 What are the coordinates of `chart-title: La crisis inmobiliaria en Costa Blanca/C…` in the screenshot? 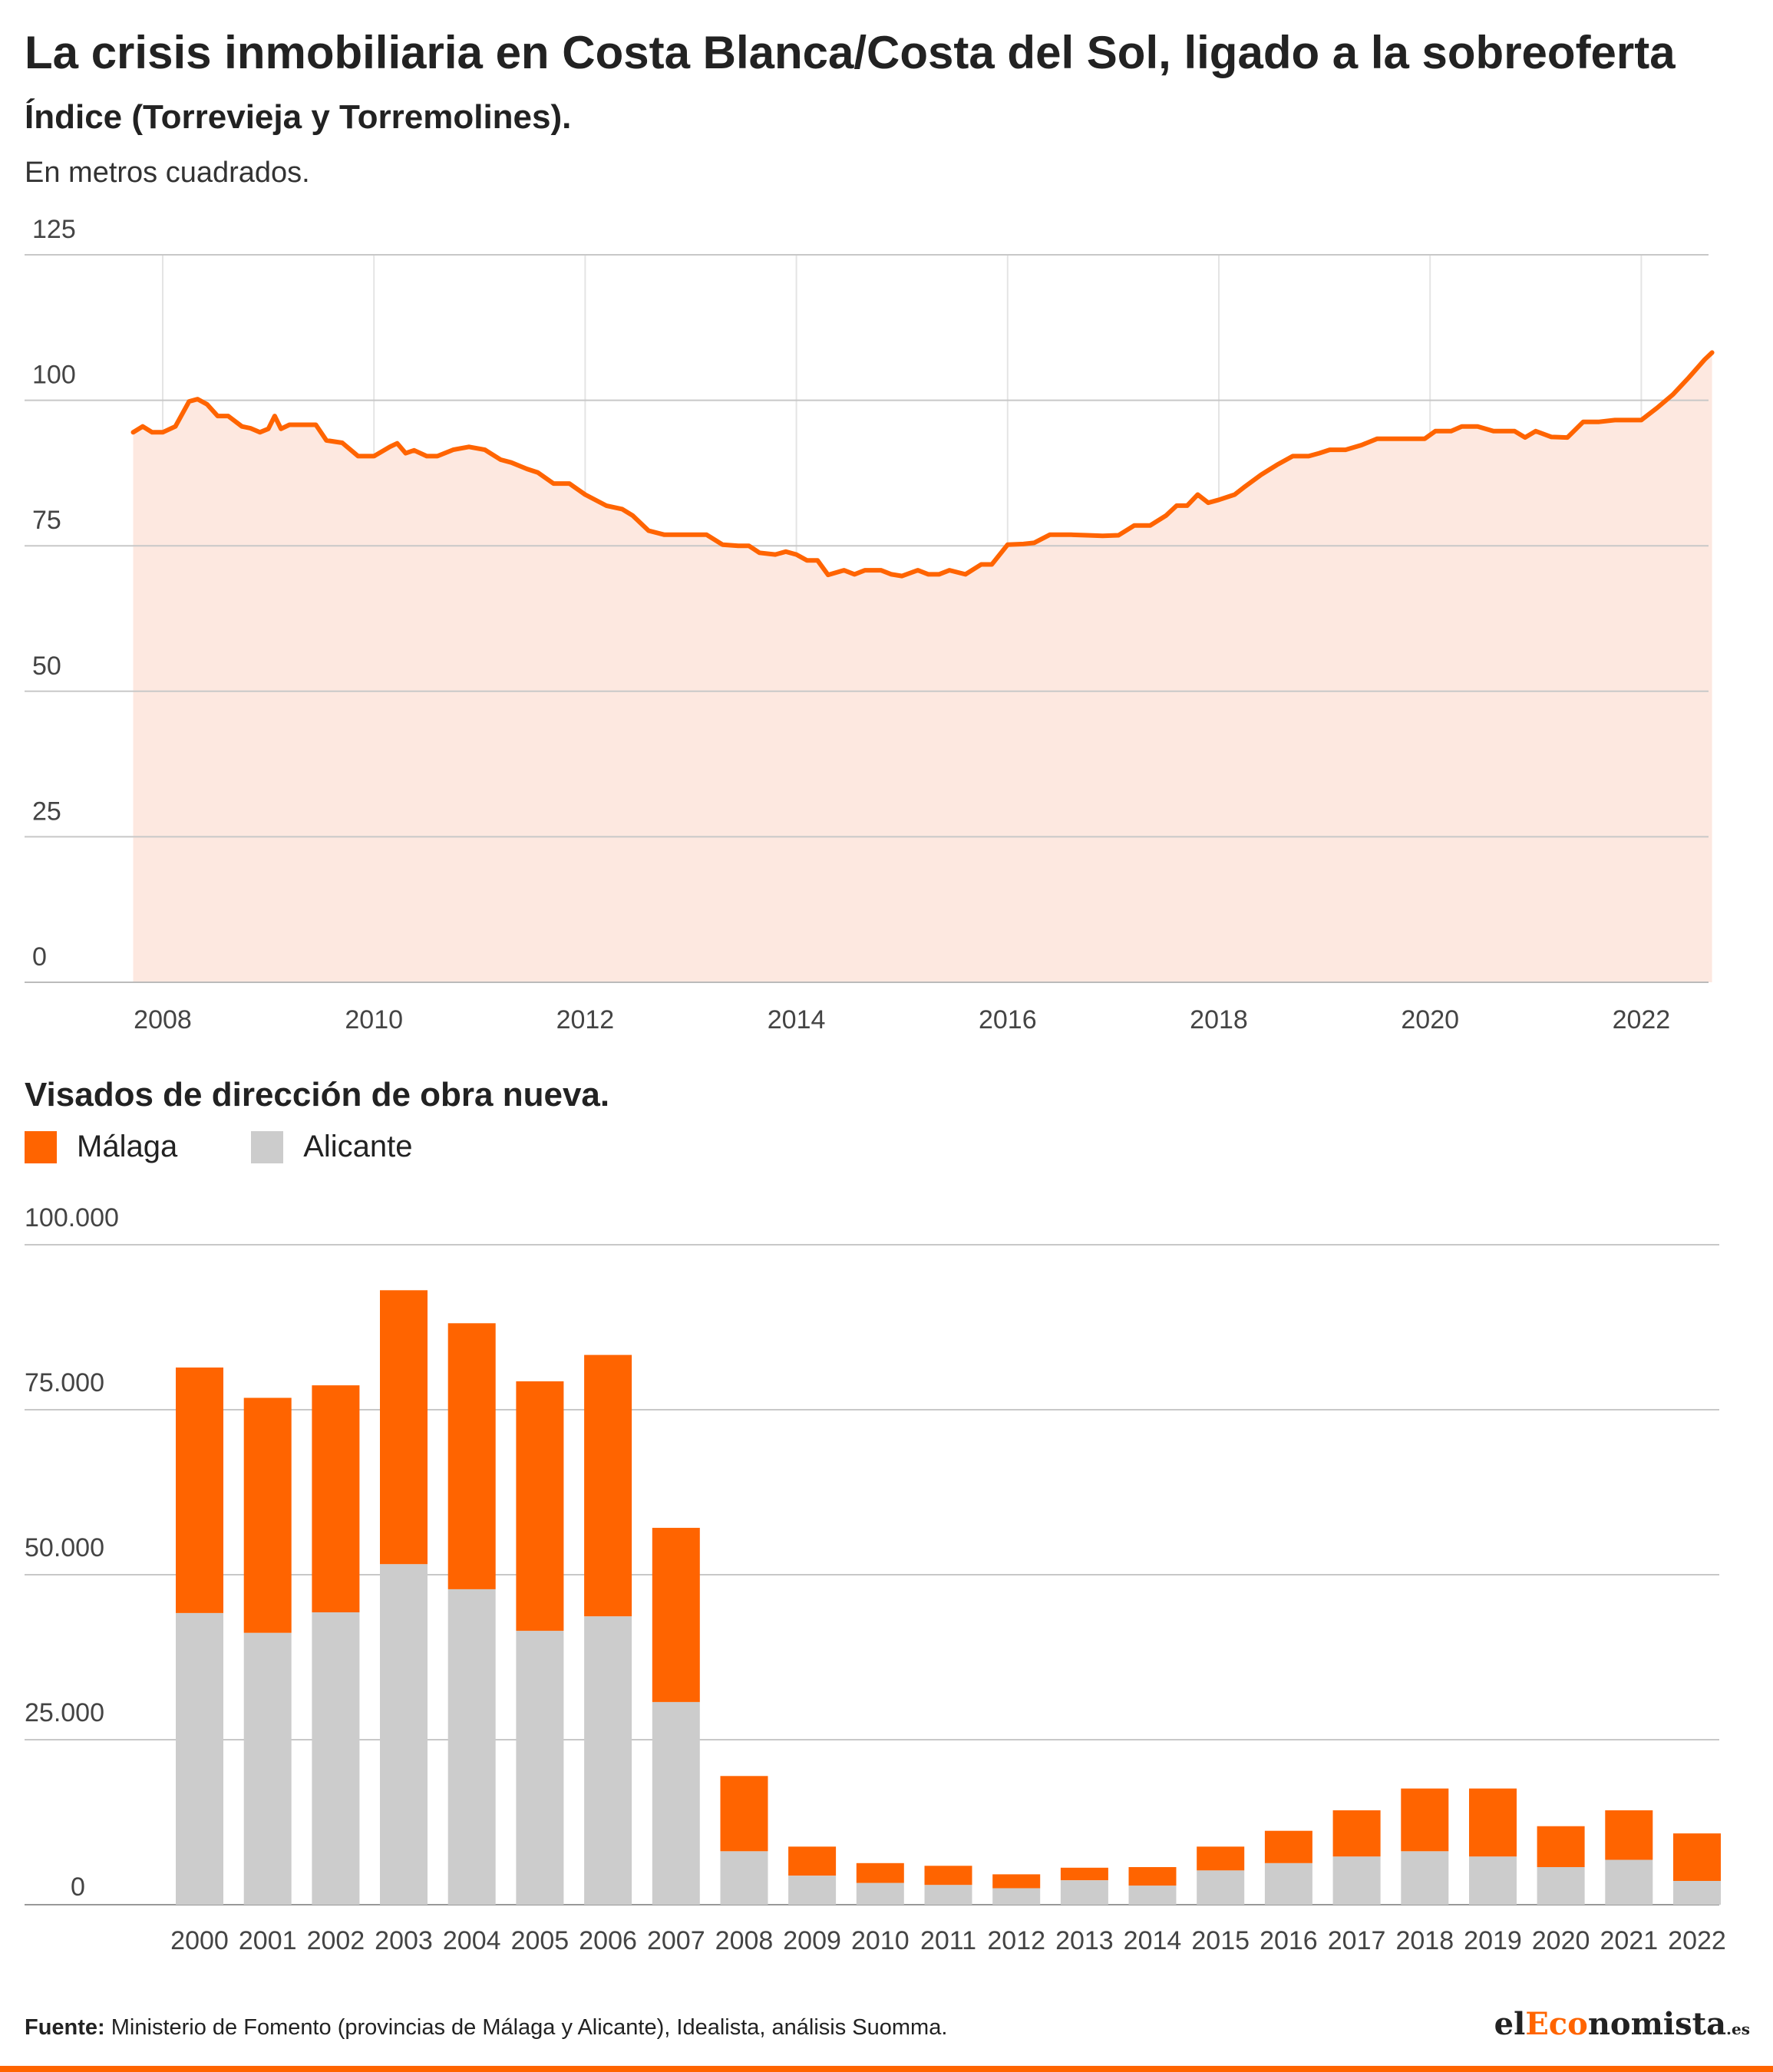 It's located at (850, 52).